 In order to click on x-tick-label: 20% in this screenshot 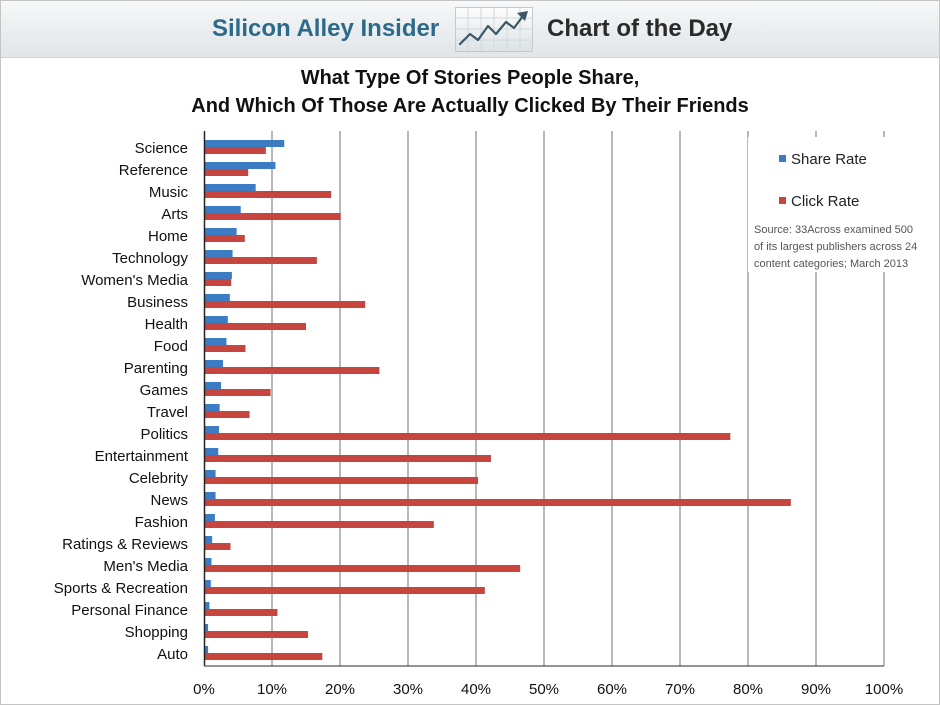, I will do `click(340, 689)`.